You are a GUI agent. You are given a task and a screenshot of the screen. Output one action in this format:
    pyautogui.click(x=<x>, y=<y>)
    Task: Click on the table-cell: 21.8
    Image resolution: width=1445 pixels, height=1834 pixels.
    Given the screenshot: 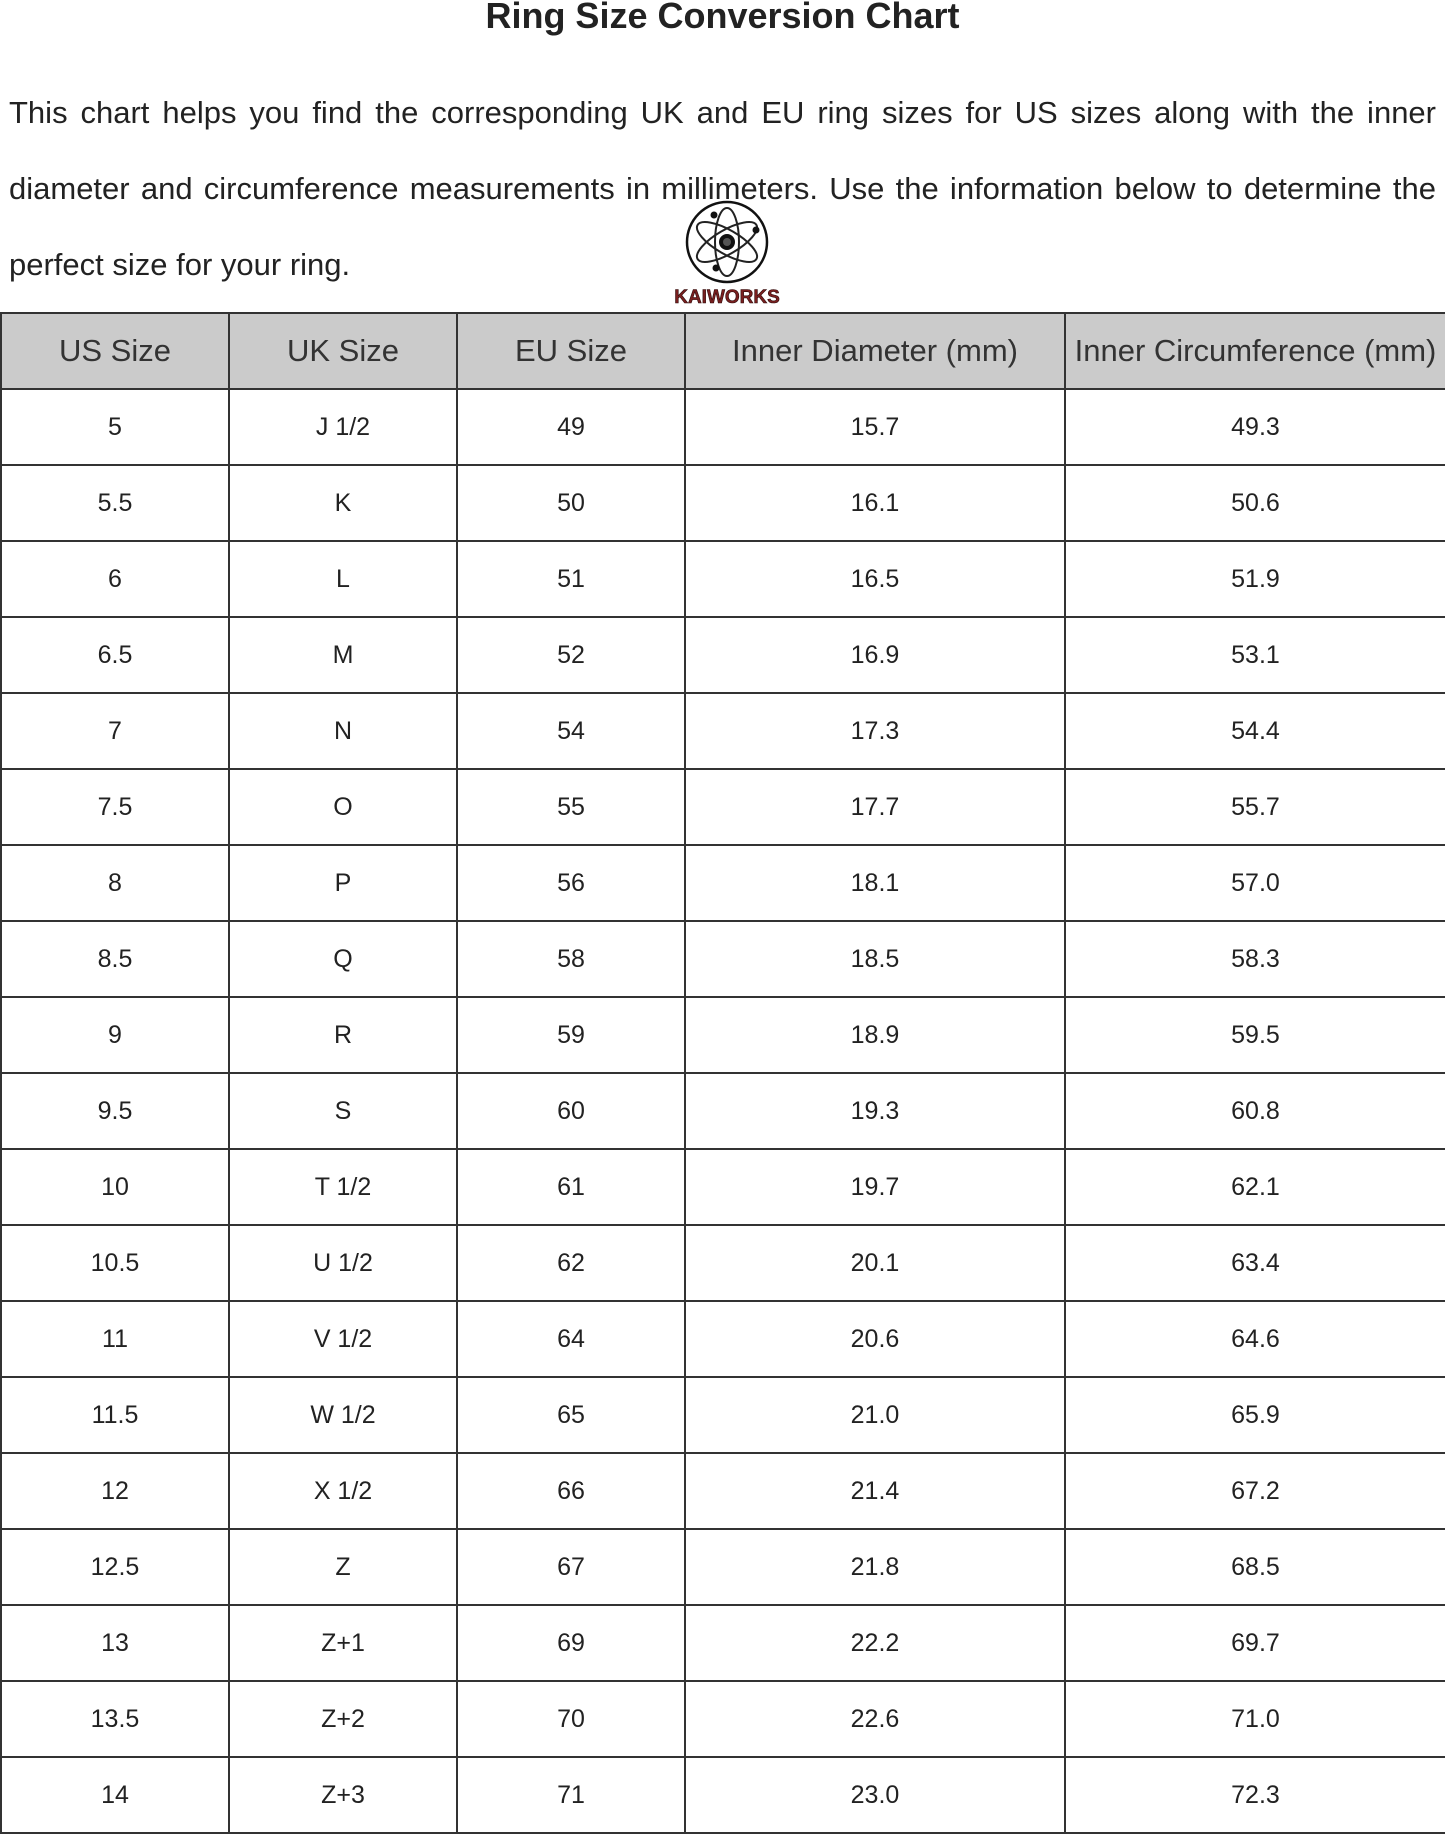 What is the action you would take?
    pyautogui.click(x=875, y=1567)
    